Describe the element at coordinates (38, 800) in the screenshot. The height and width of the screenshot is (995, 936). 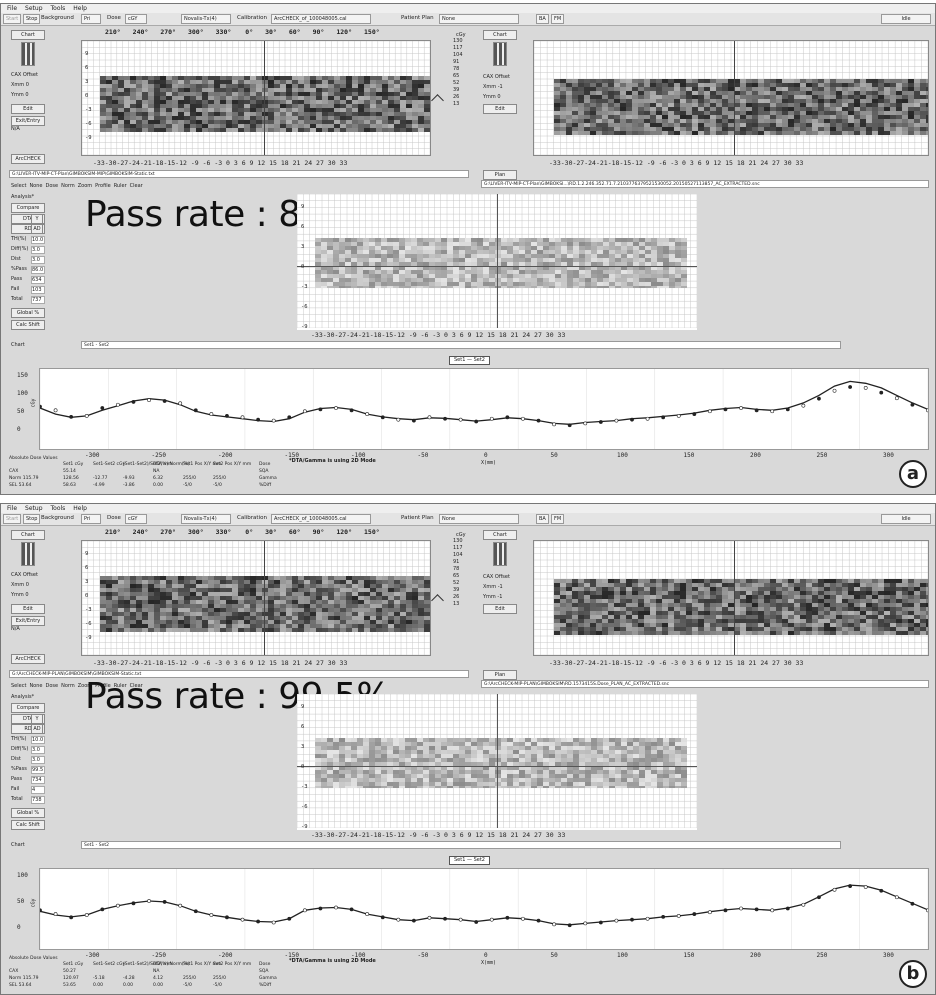
I see `total-value: 738` at that location.